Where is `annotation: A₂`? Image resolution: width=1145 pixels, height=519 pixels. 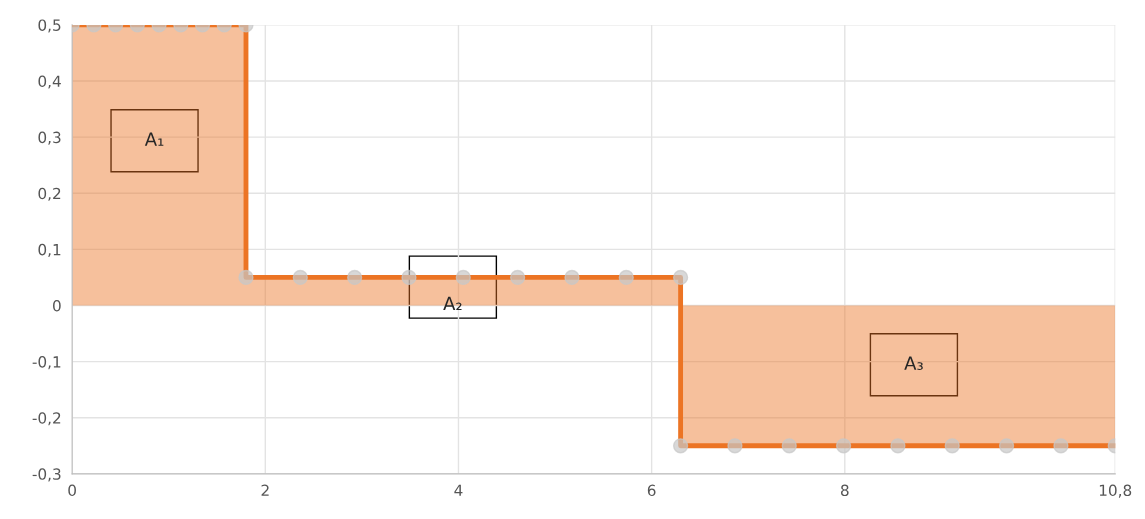
annotation: A₂ is located at coordinates (452, 303).